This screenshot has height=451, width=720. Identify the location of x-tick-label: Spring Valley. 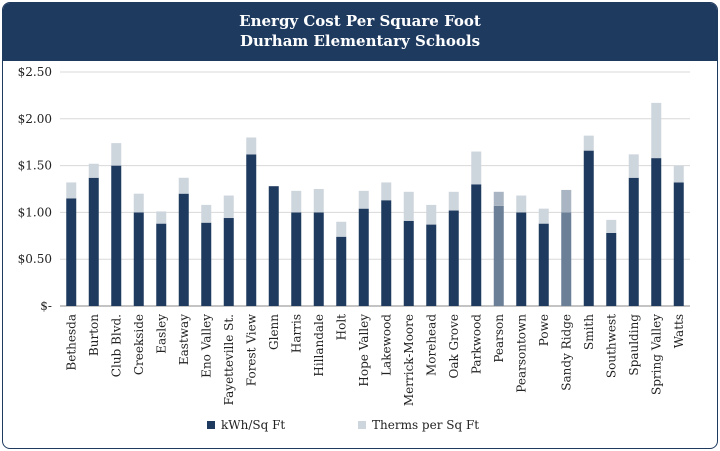
(656, 354).